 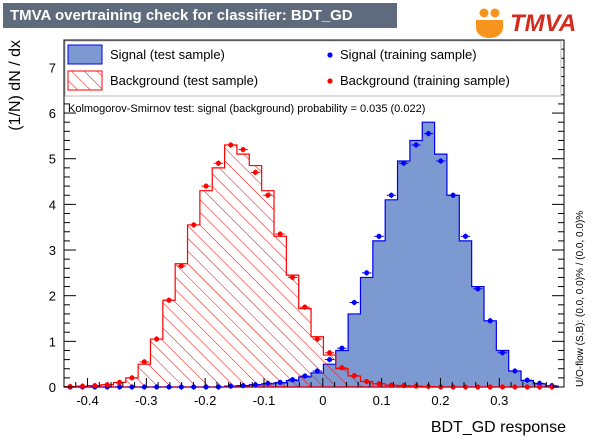 What do you see at coordinates (52, 67) in the screenshot?
I see `y-tick-label: 7` at bounding box center [52, 67].